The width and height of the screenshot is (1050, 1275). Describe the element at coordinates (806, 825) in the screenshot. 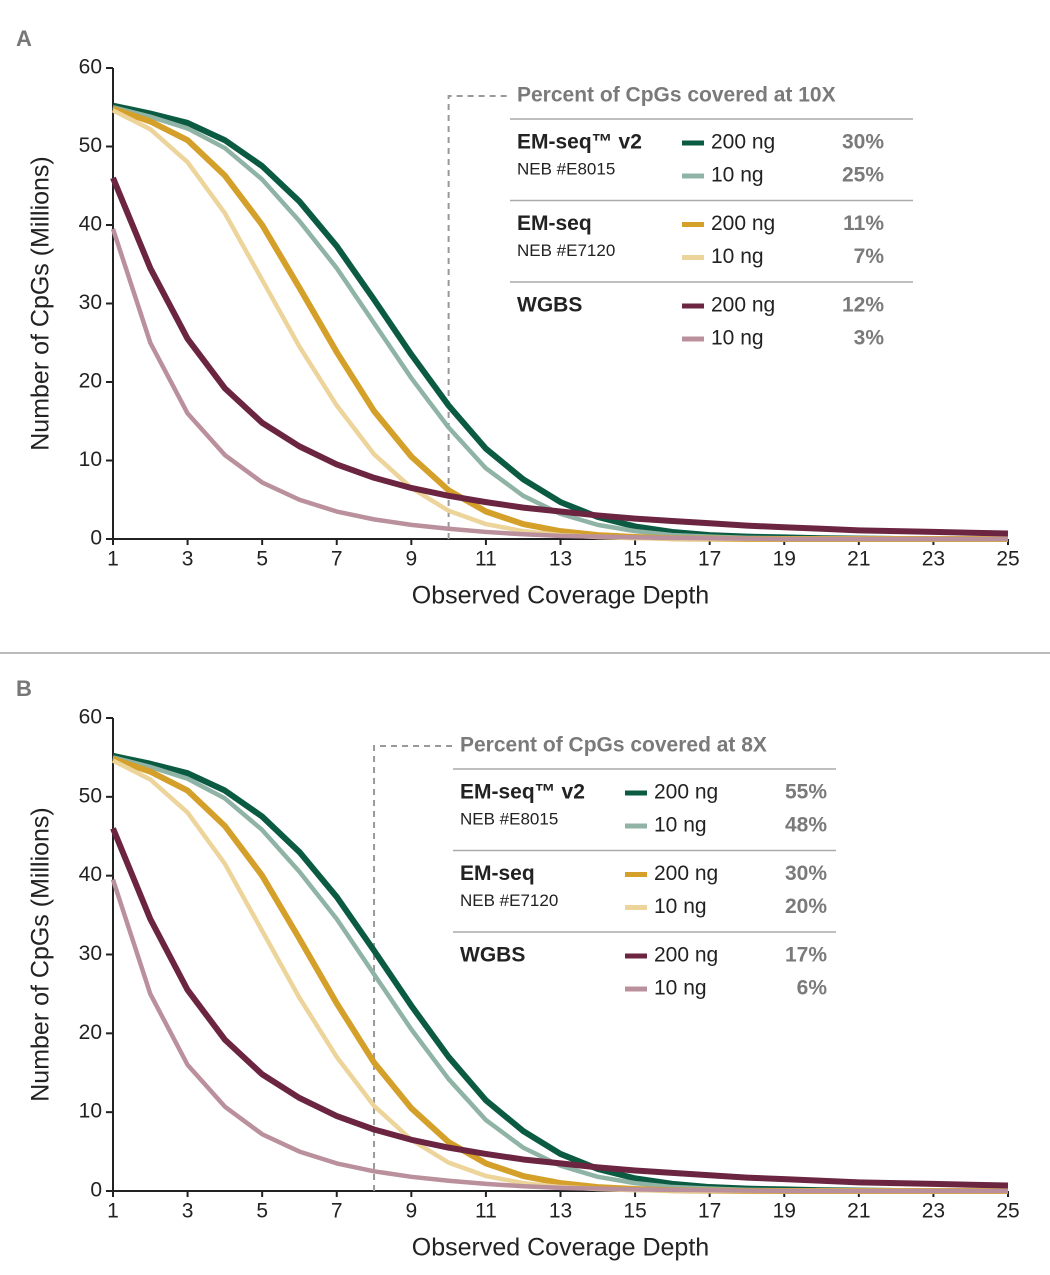

I see `legend-coverage: 48%` at that location.